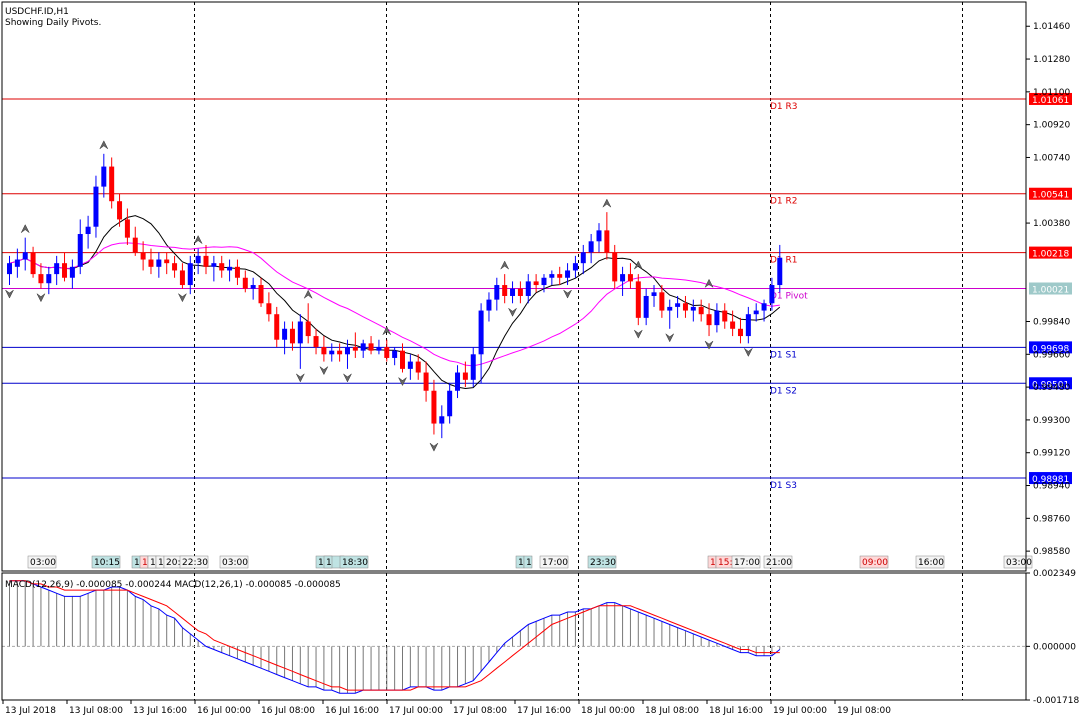  I want to click on pivot-label: D1 S2, so click(783, 391).